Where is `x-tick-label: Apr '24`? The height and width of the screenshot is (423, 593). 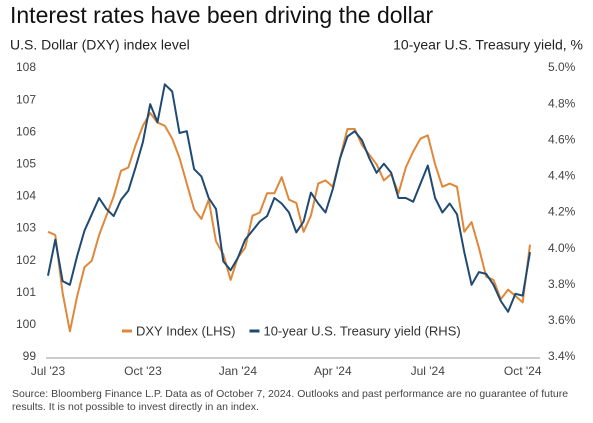
x-tick-label: Apr '24 is located at coordinates (333, 371).